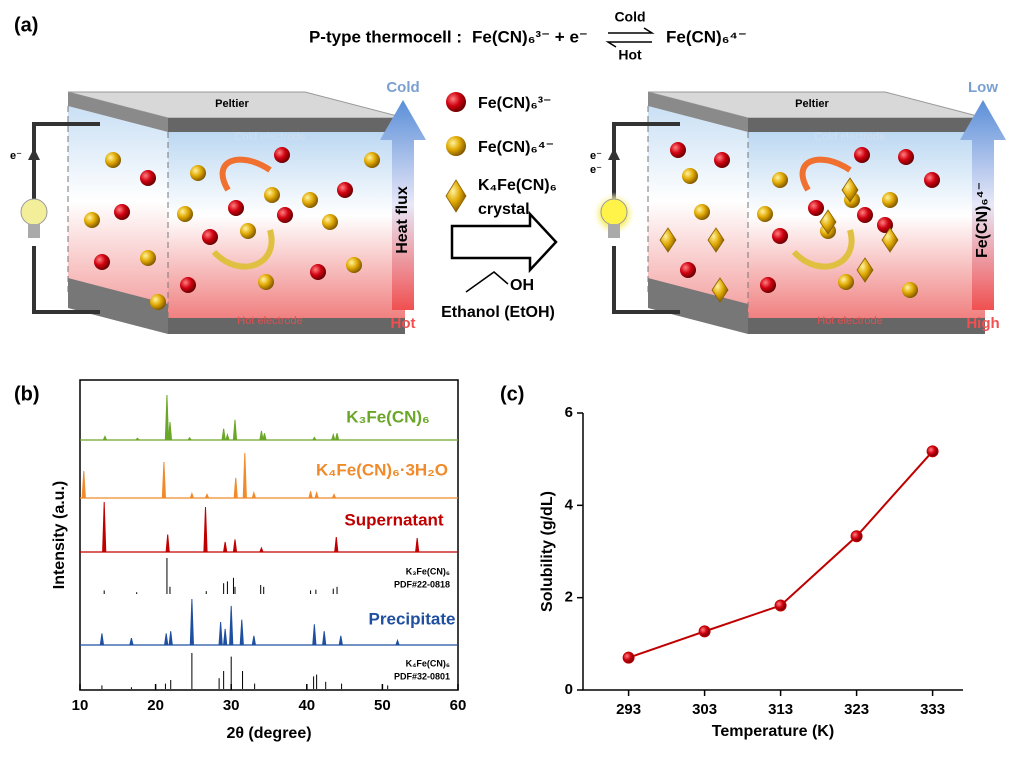 The width and height of the screenshot is (1020, 778). I want to click on electron-label: e⁻, so click(596, 170).